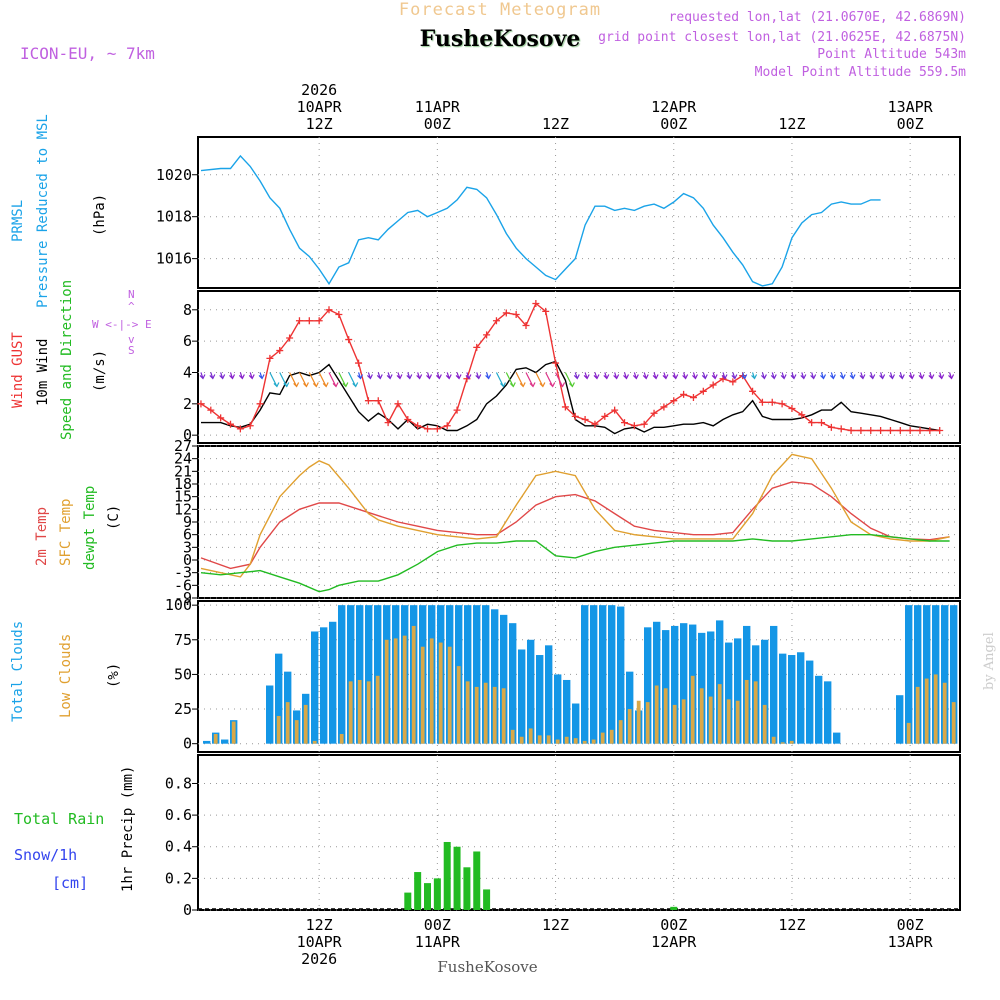 The width and height of the screenshot is (1000, 1000). What do you see at coordinates (910, 925) in the screenshot?
I see `time-label: 00Z` at bounding box center [910, 925].